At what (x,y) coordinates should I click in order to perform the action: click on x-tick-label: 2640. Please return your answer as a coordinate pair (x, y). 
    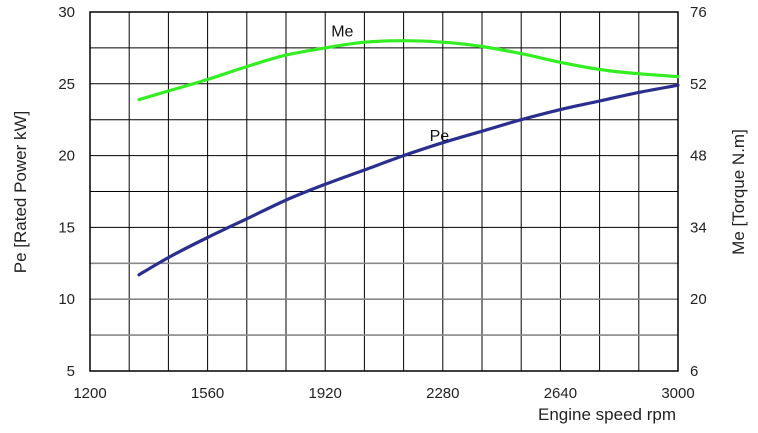
    Looking at the image, I should click on (560, 393).